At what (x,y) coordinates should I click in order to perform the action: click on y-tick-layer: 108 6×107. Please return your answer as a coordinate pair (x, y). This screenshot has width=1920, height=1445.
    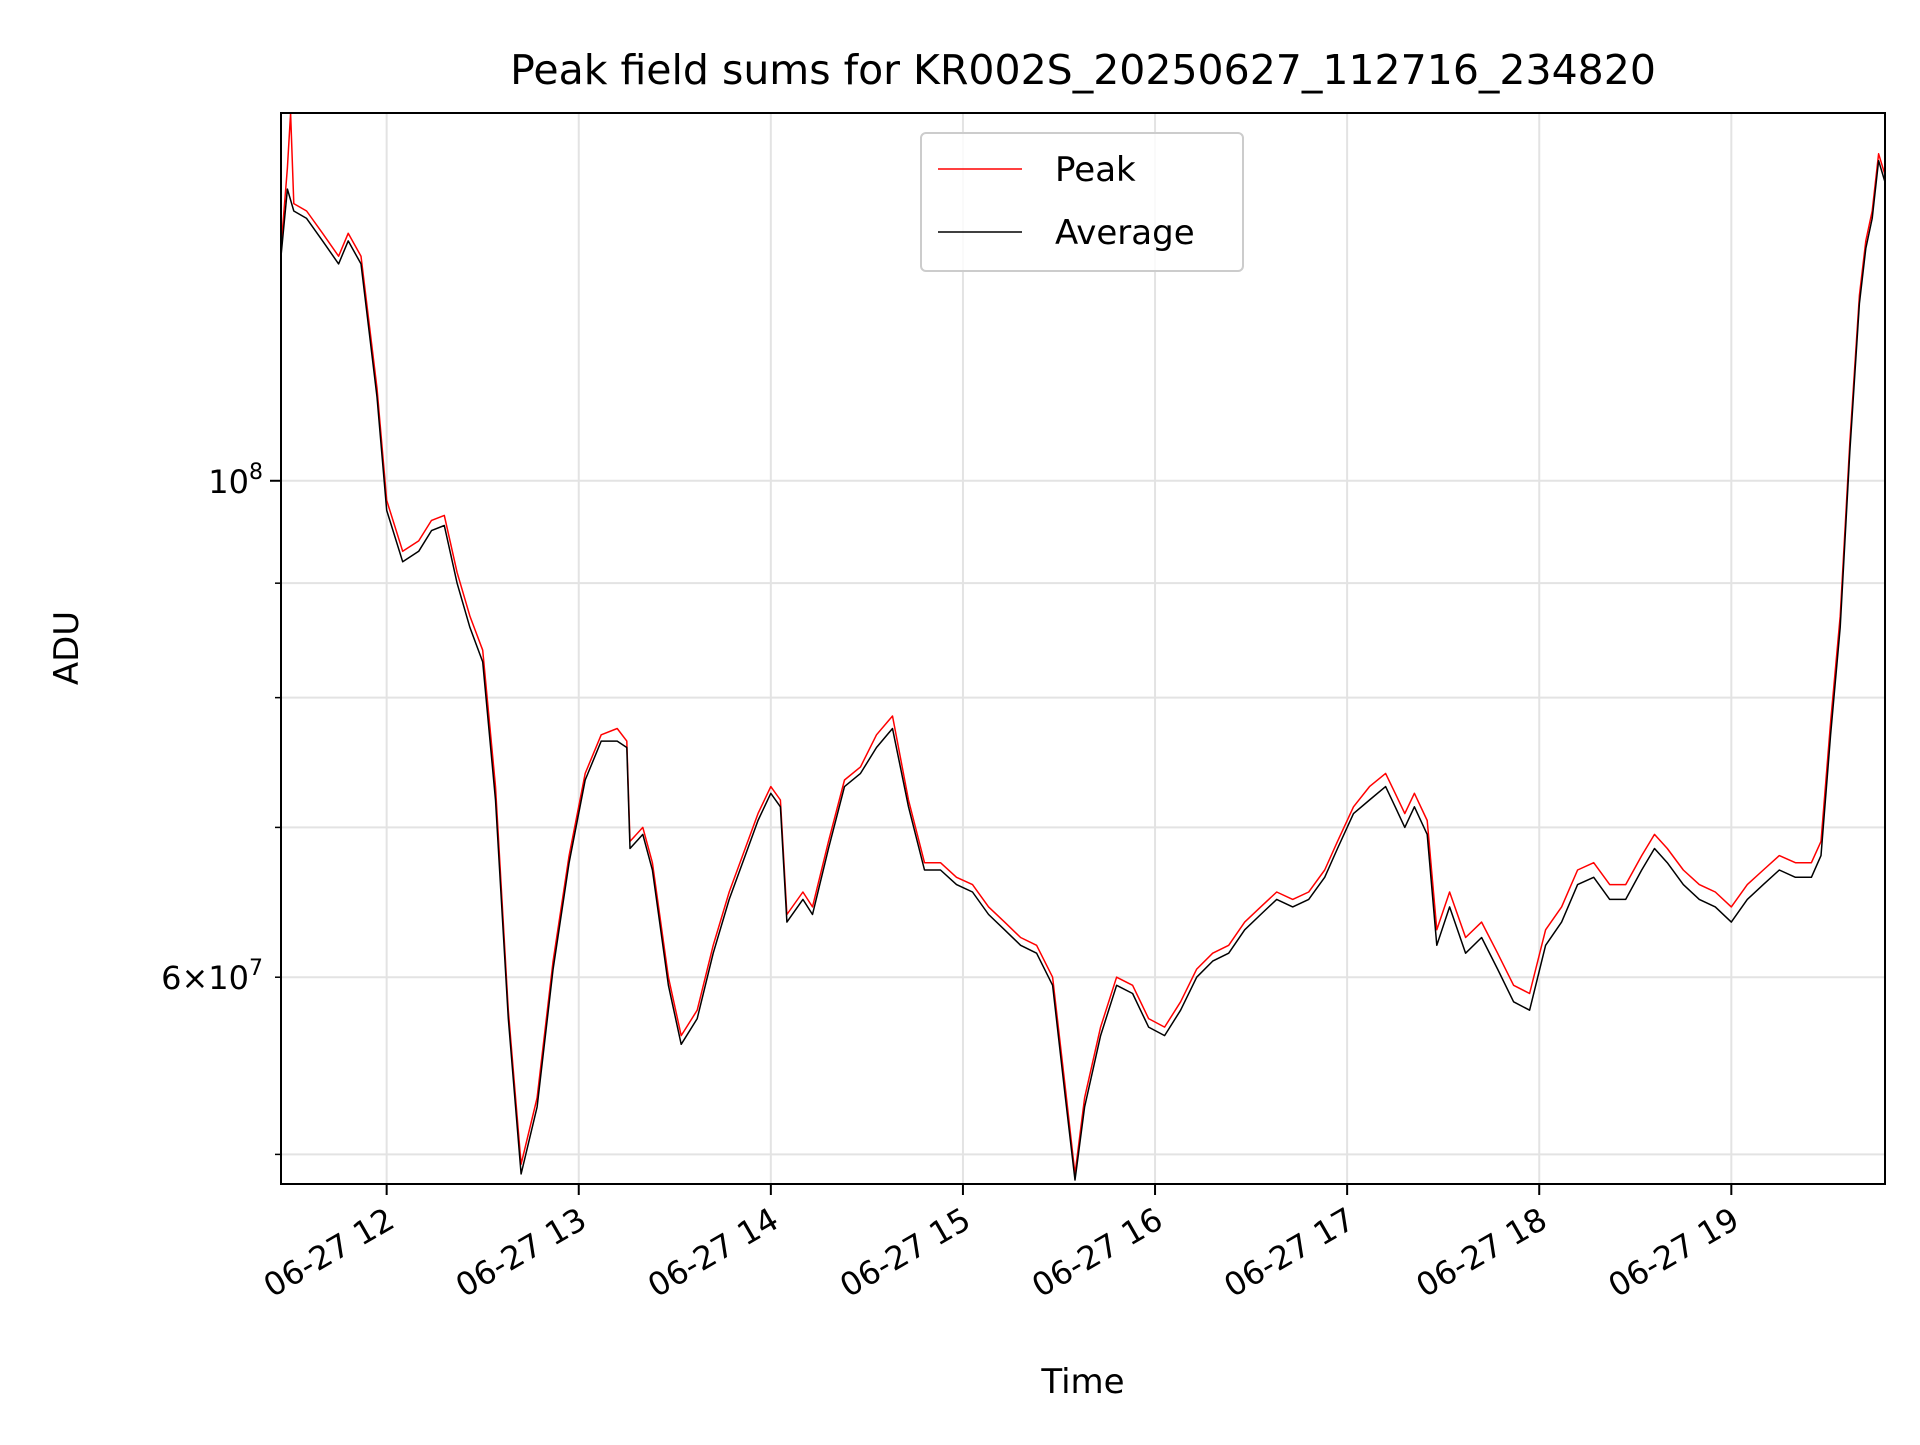
    Looking at the image, I should click on (221, 808).